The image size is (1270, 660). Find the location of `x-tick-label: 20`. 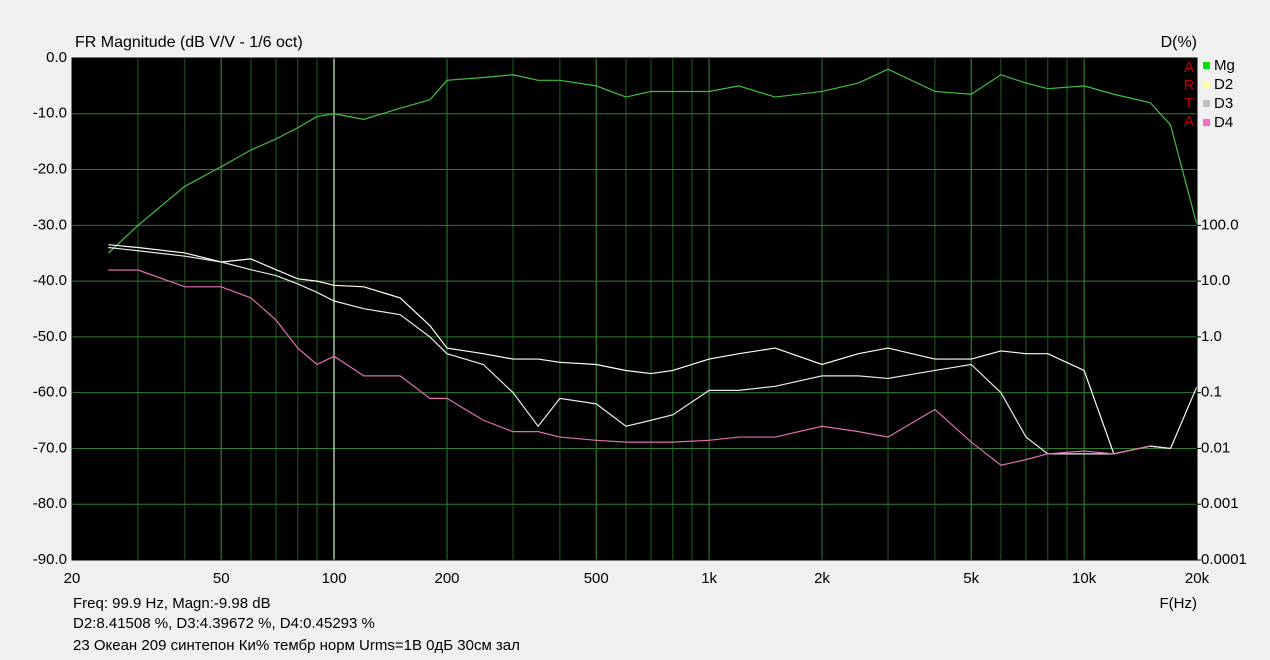

x-tick-label: 20 is located at coordinates (72, 578).